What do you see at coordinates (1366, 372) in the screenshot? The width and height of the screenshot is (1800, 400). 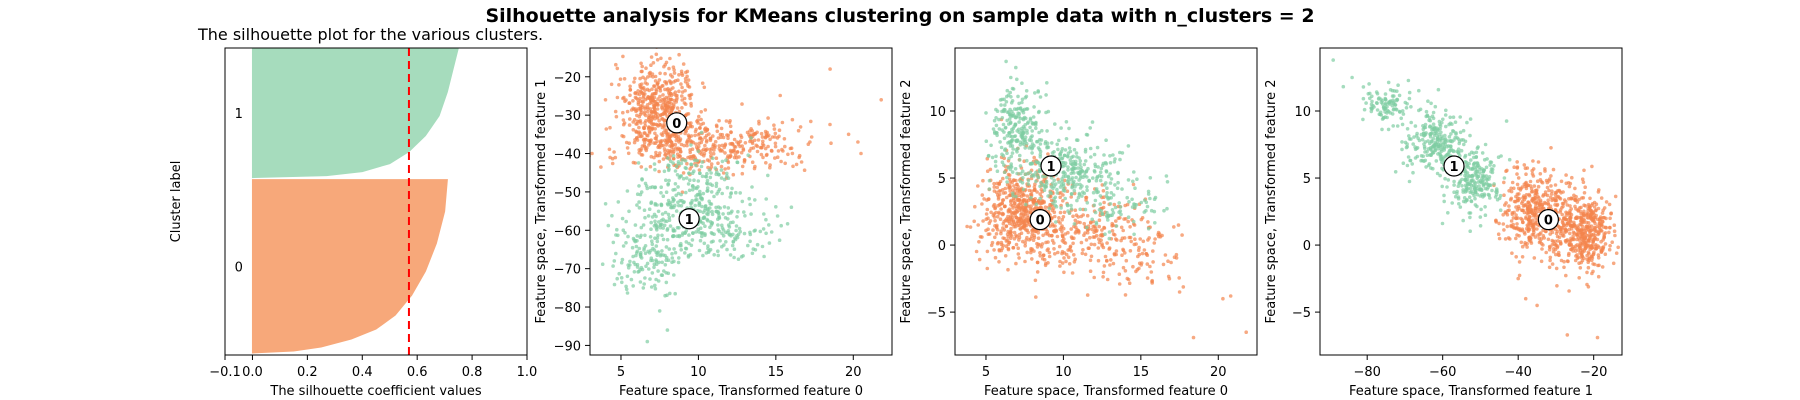 I see `x-tick-label: −80` at bounding box center [1366, 372].